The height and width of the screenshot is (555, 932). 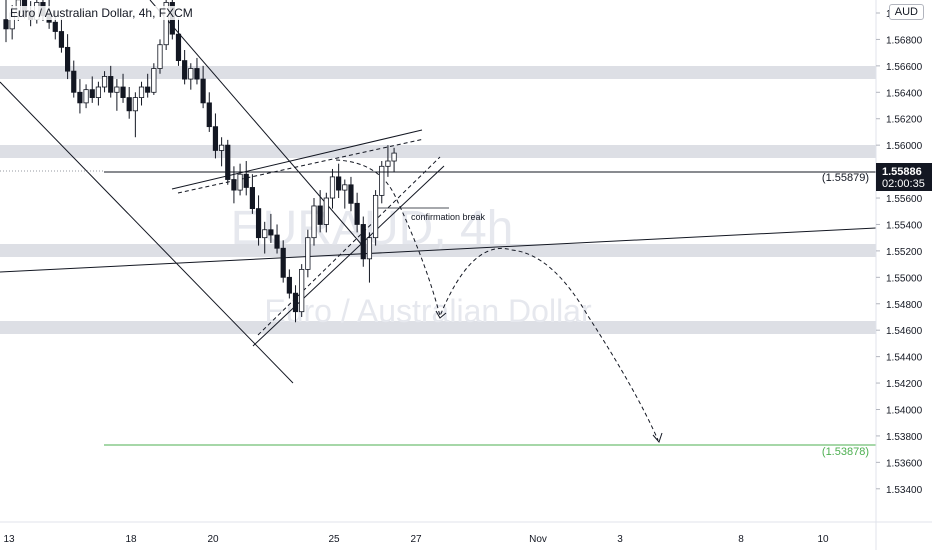 What do you see at coordinates (845, 452) in the screenshot?
I see `target-level-label: (1.53878)` at bounding box center [845, 452].